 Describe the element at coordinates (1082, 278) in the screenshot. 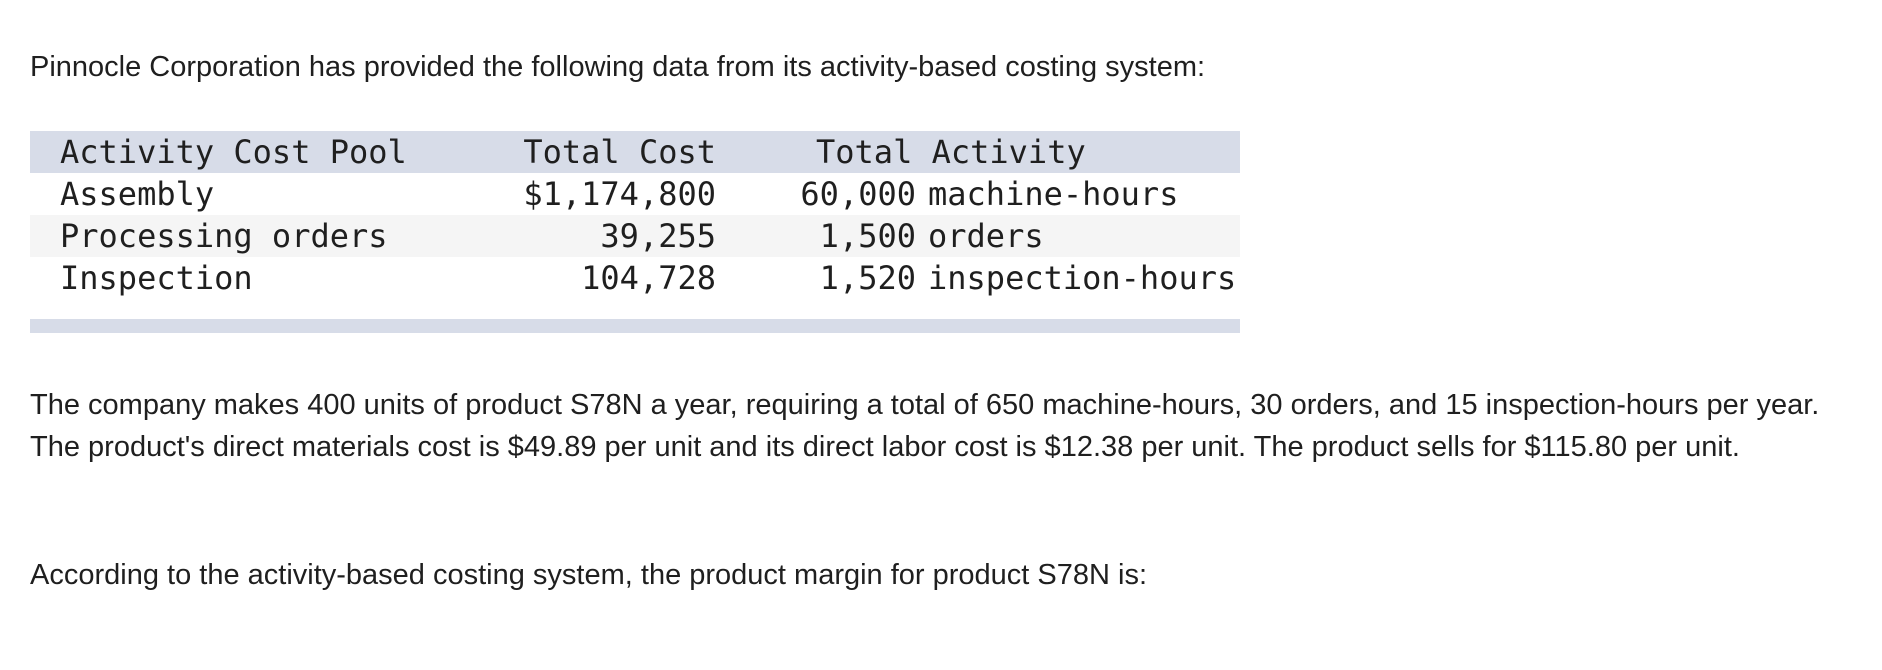

I see `row-activity-unit: inspection-hours` at that location.